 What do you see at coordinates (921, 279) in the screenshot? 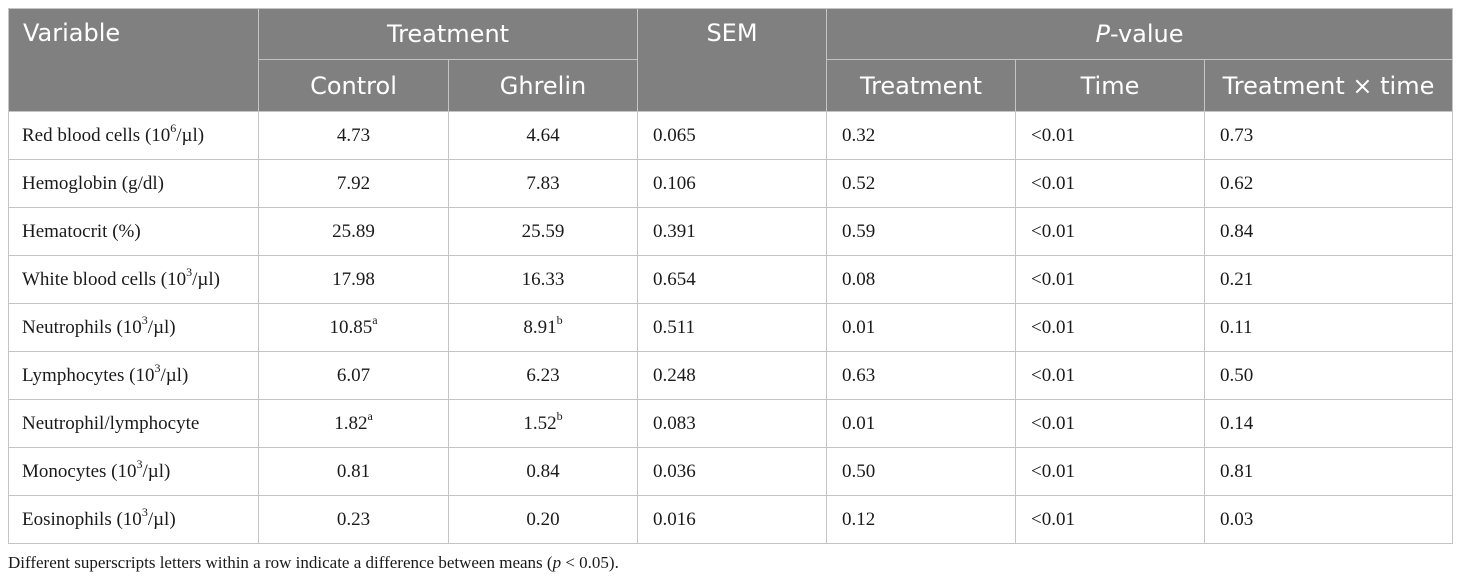
I see `cell-p-treatment: 0.08` at bounding box center [921, 279].